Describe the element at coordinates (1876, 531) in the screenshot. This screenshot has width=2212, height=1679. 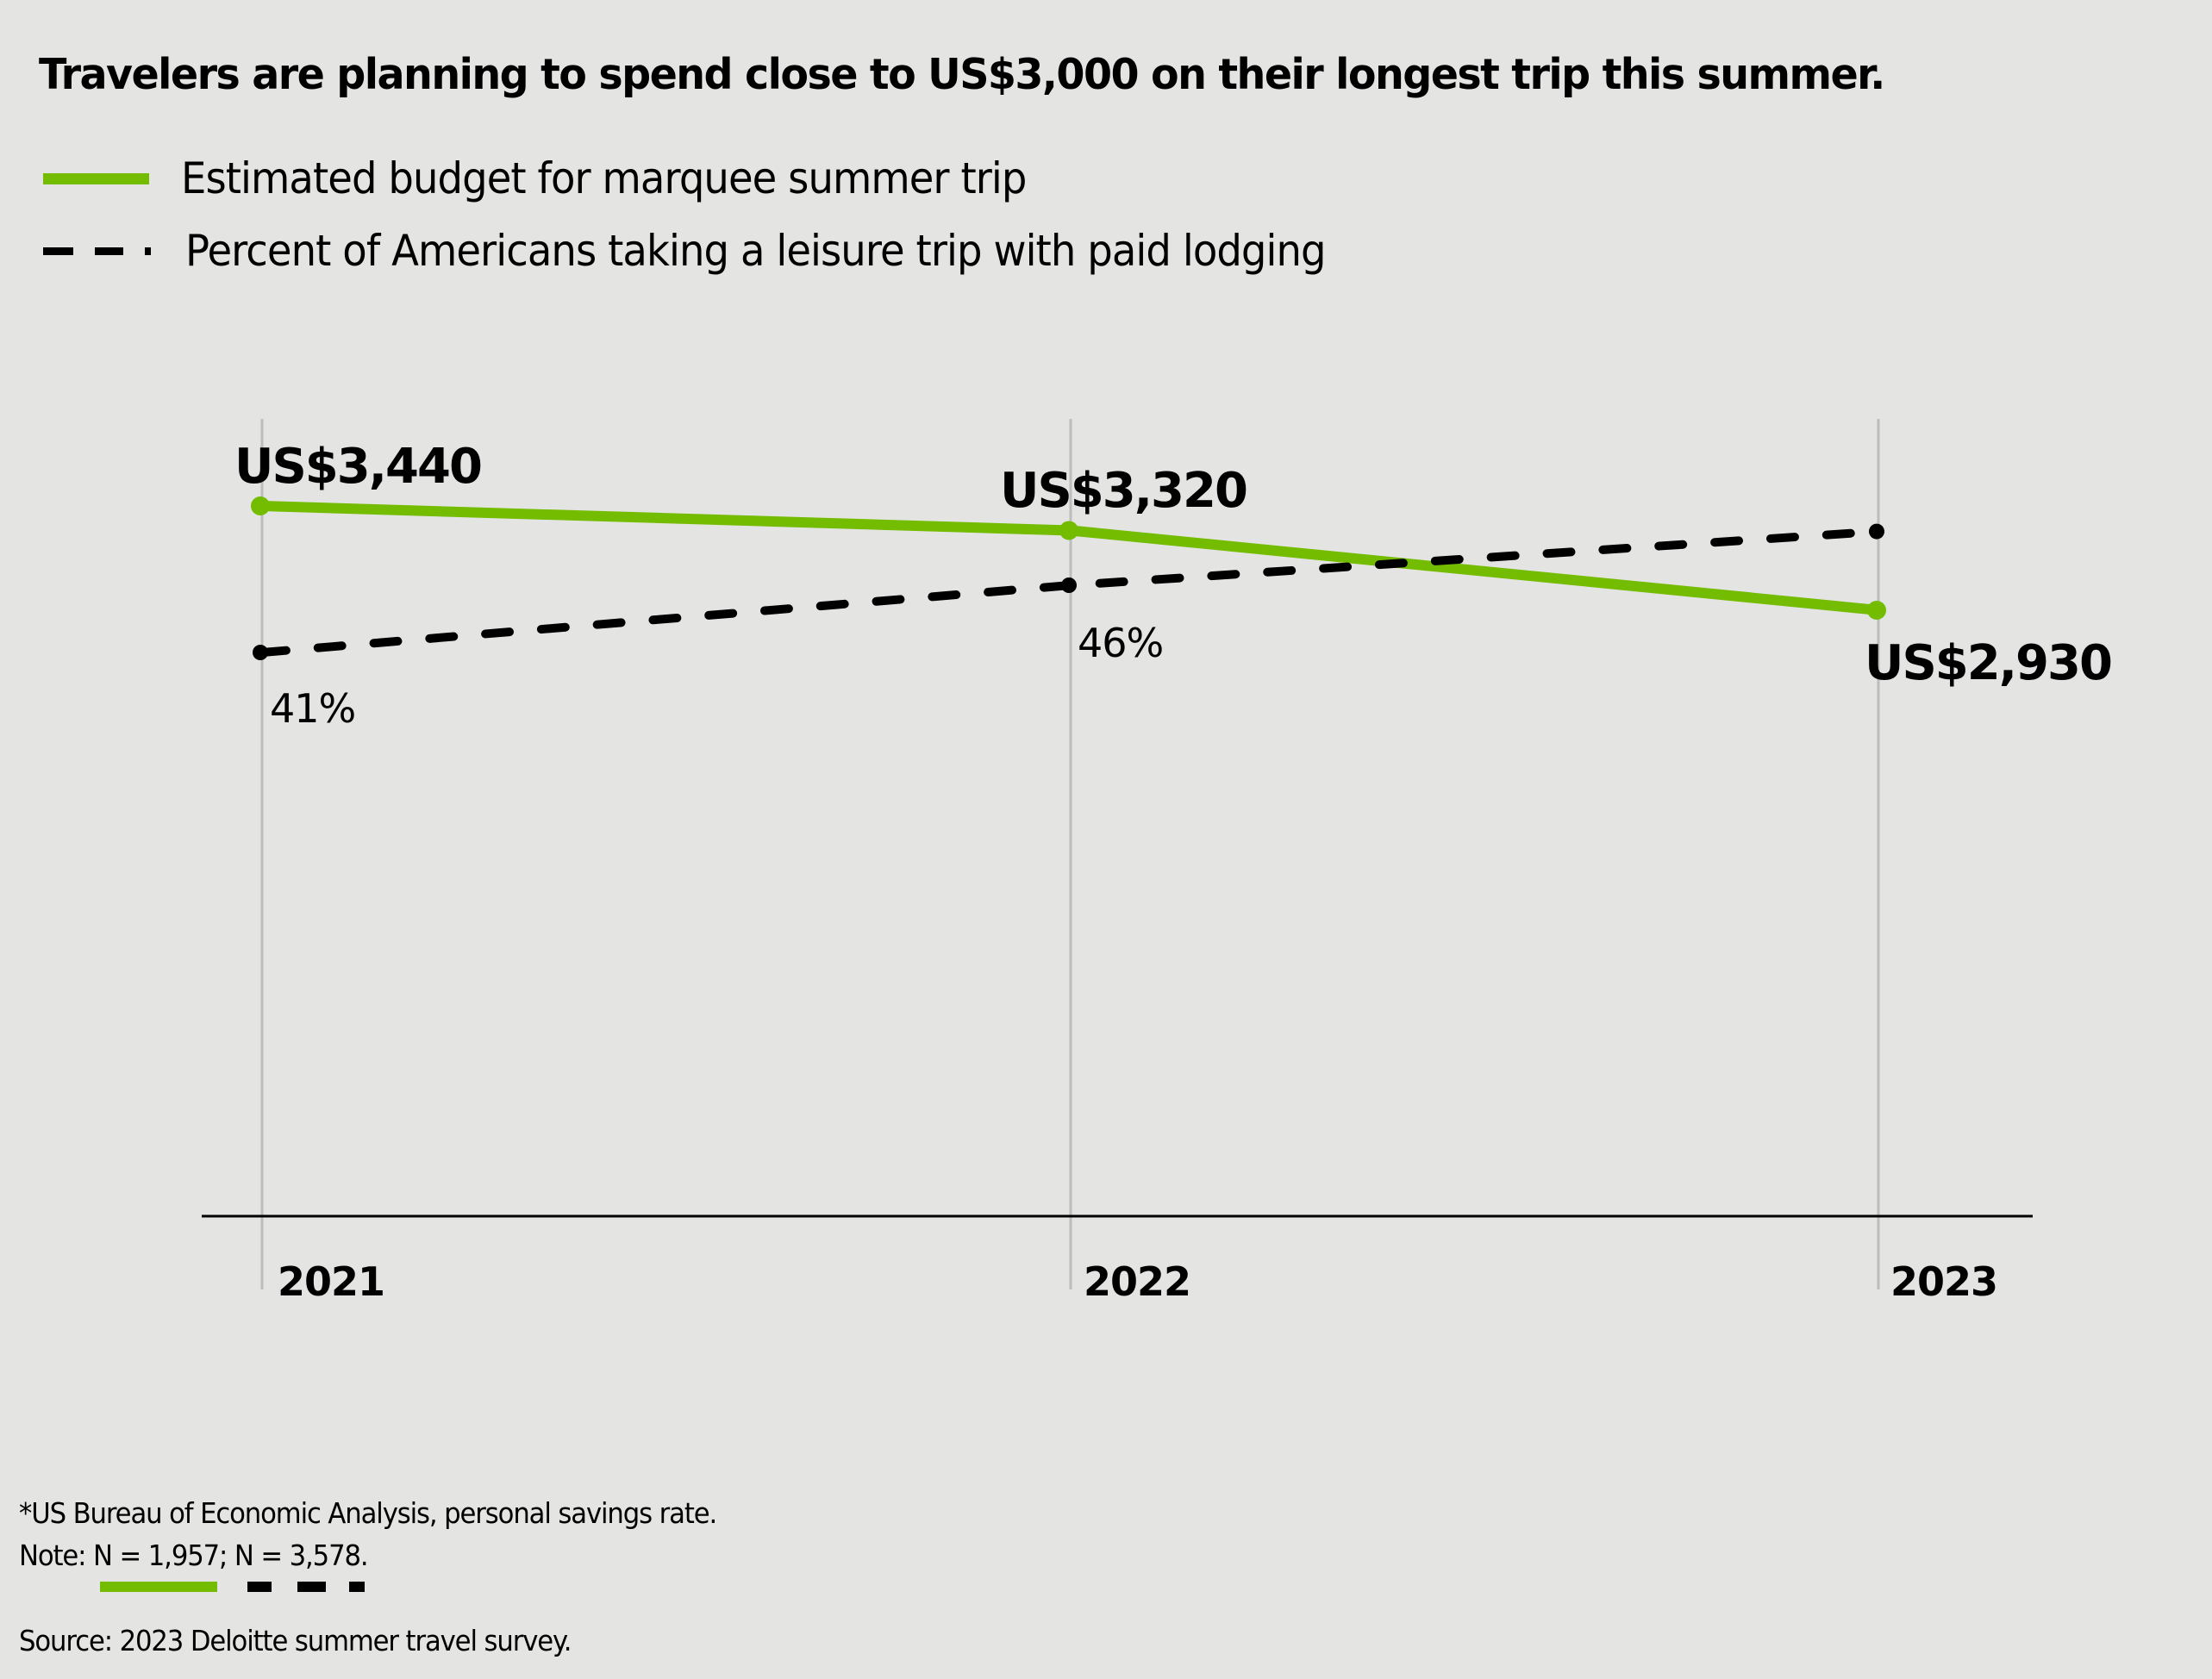
I see `data-point-percent-2023` at that location.